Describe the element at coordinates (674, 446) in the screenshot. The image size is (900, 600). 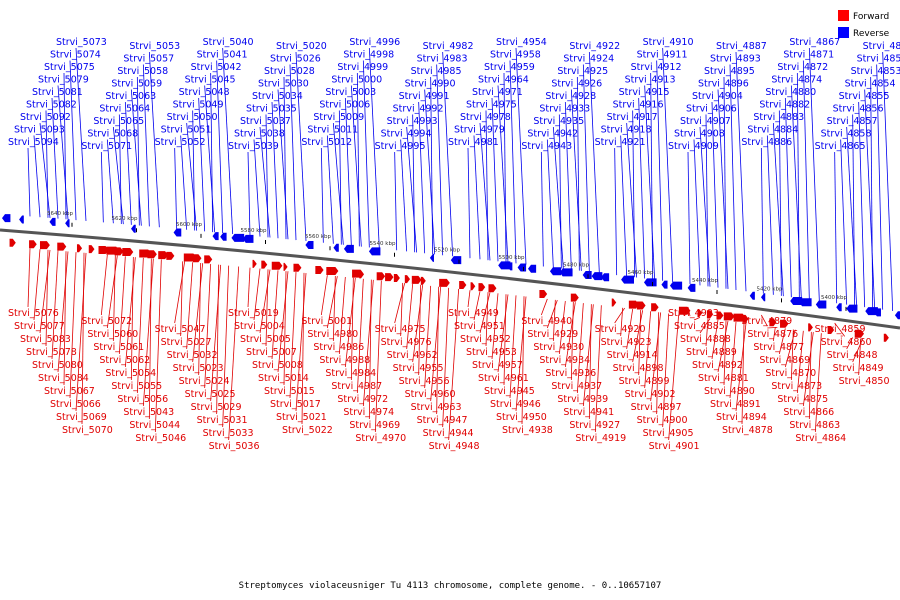
I see `gene-label: Strvi_4901` at that location.